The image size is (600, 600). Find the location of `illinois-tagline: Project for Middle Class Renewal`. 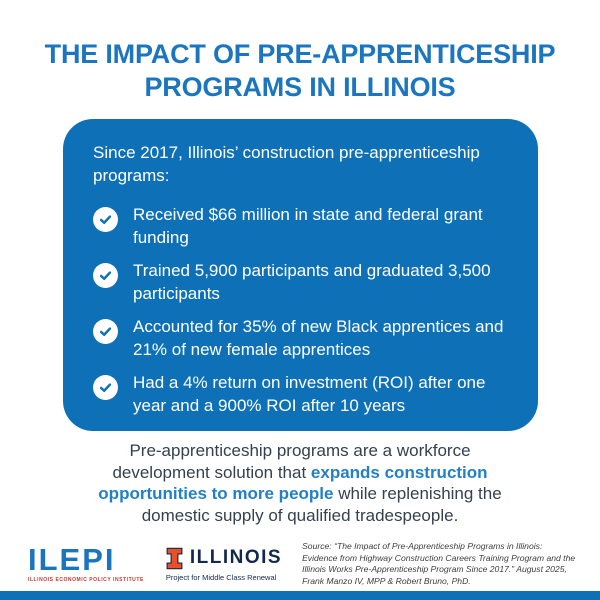

illinois-tagline: Project for Middle Class Renewal is located at coordinates (221, 577).